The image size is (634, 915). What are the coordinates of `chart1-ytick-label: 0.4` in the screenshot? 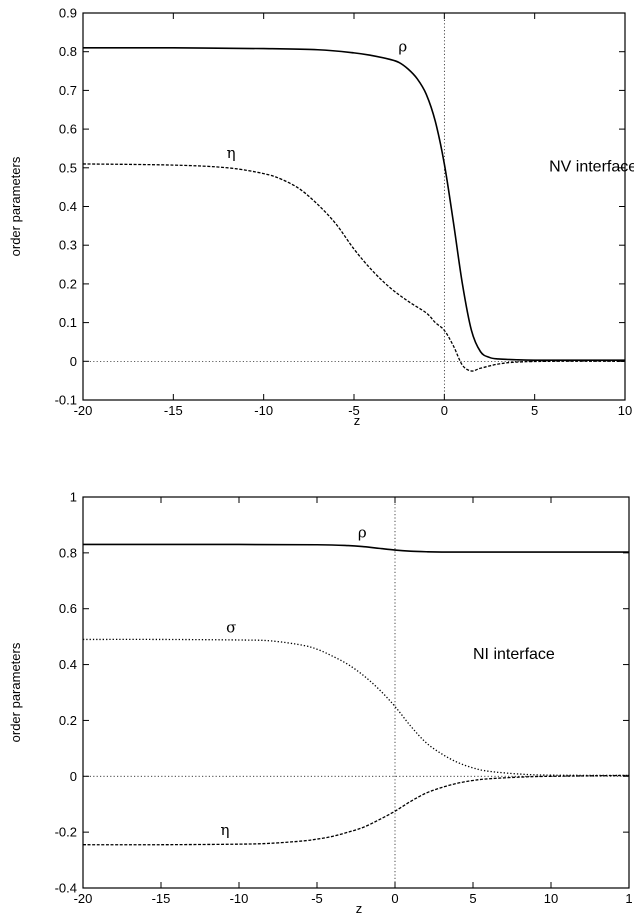 It's located at (68, 206).